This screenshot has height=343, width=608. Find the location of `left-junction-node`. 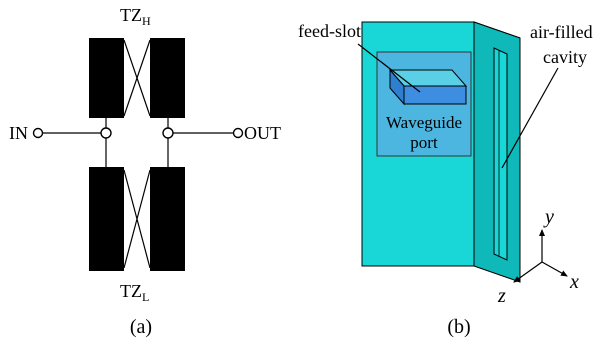

left-junction-node is located at coordinates (106, 133).